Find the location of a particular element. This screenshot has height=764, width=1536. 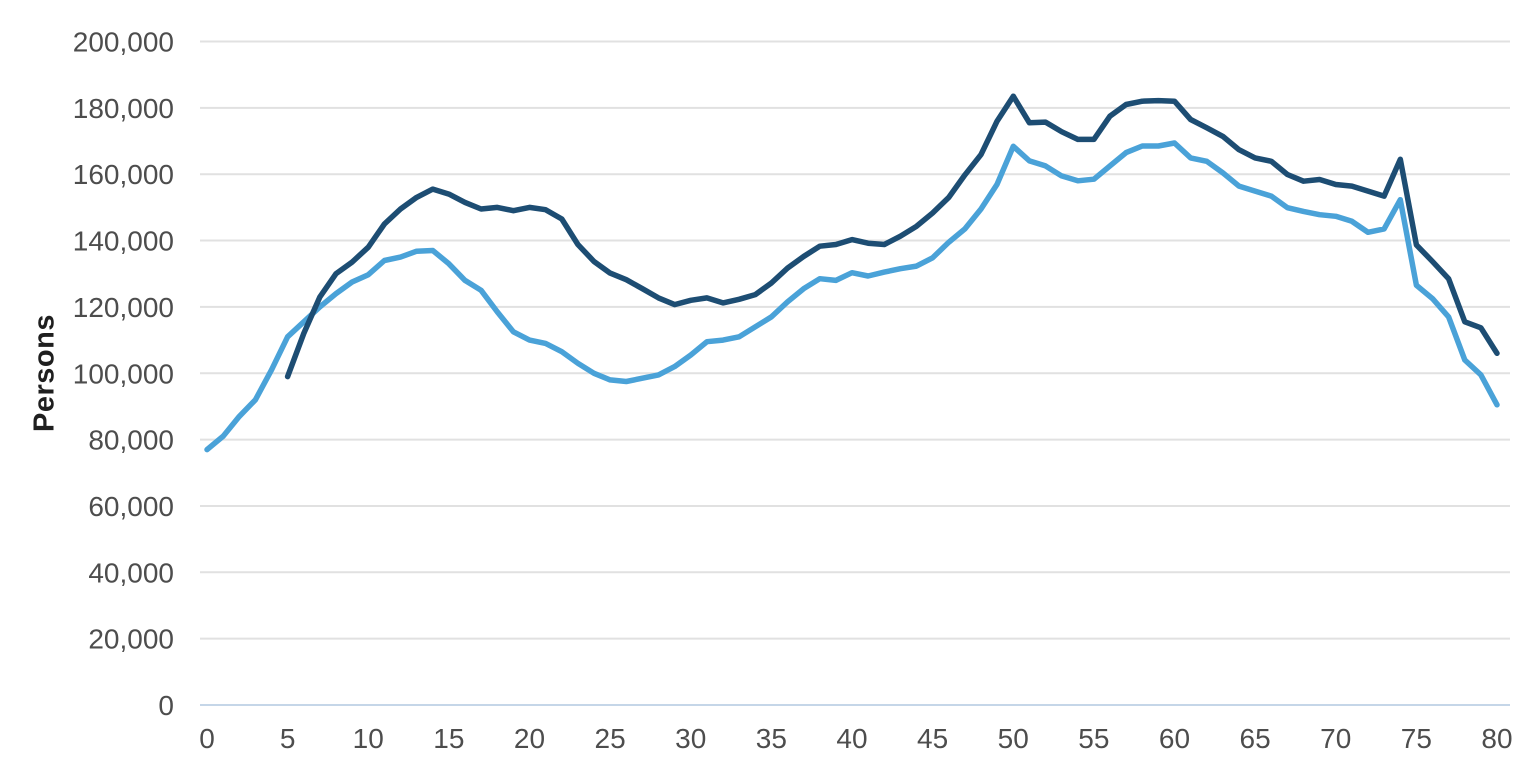

x-tick-label-35: 35 is located at coordinates (771, 738).